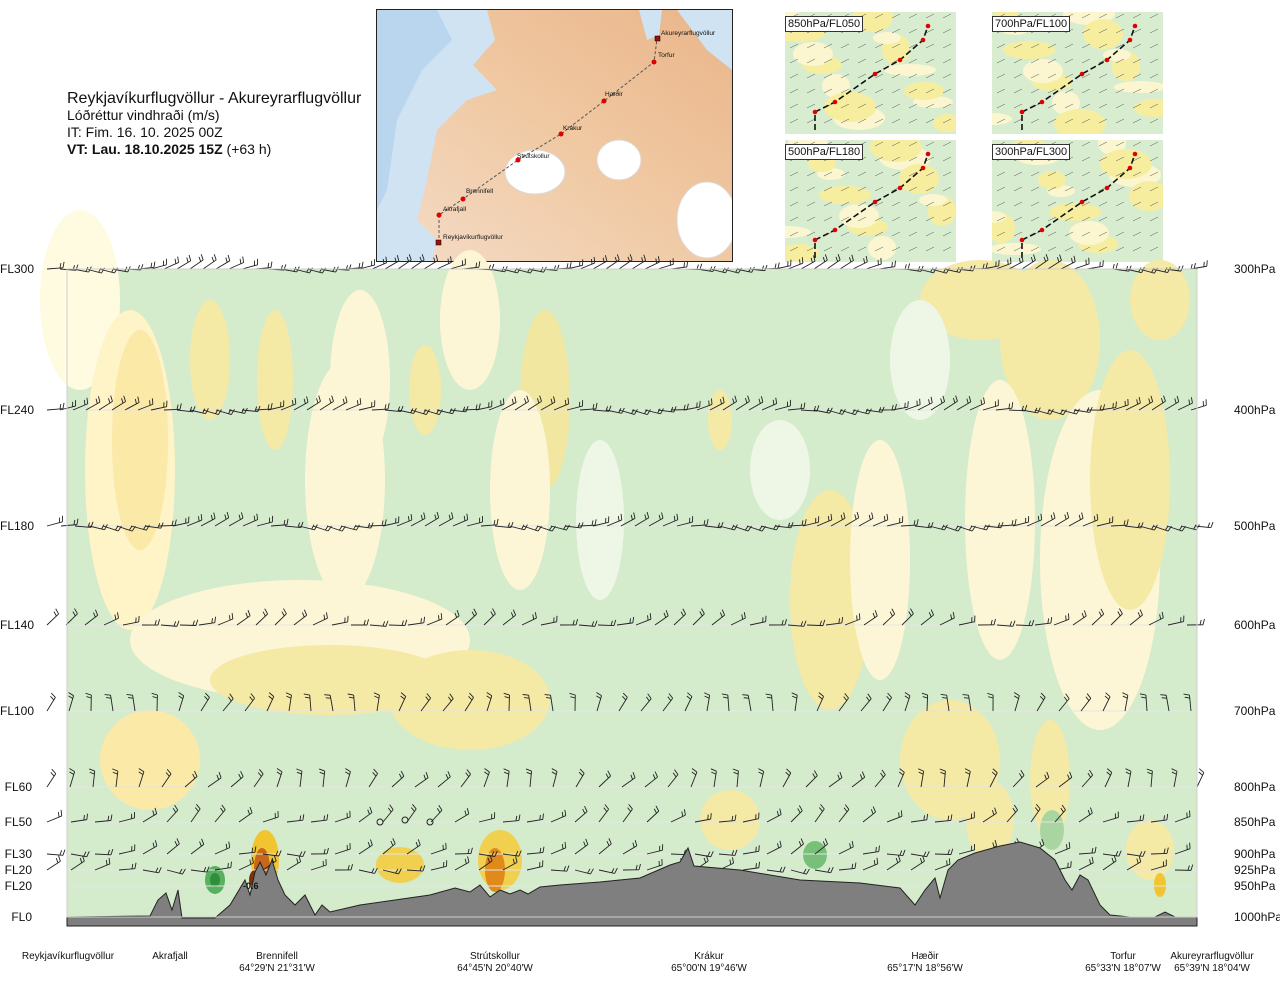 Image resolution: width=1280 pixels, height=981 pixels. I want to click on map-label-akrafjall: Akrafjall, so click(455, 209).